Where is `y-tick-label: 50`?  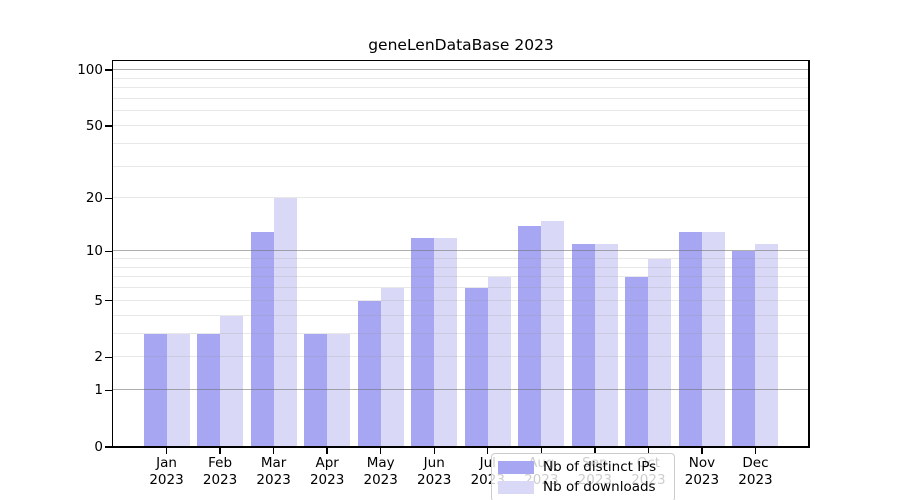 y-tick-label: 50 is located at coordinates (94, 125).